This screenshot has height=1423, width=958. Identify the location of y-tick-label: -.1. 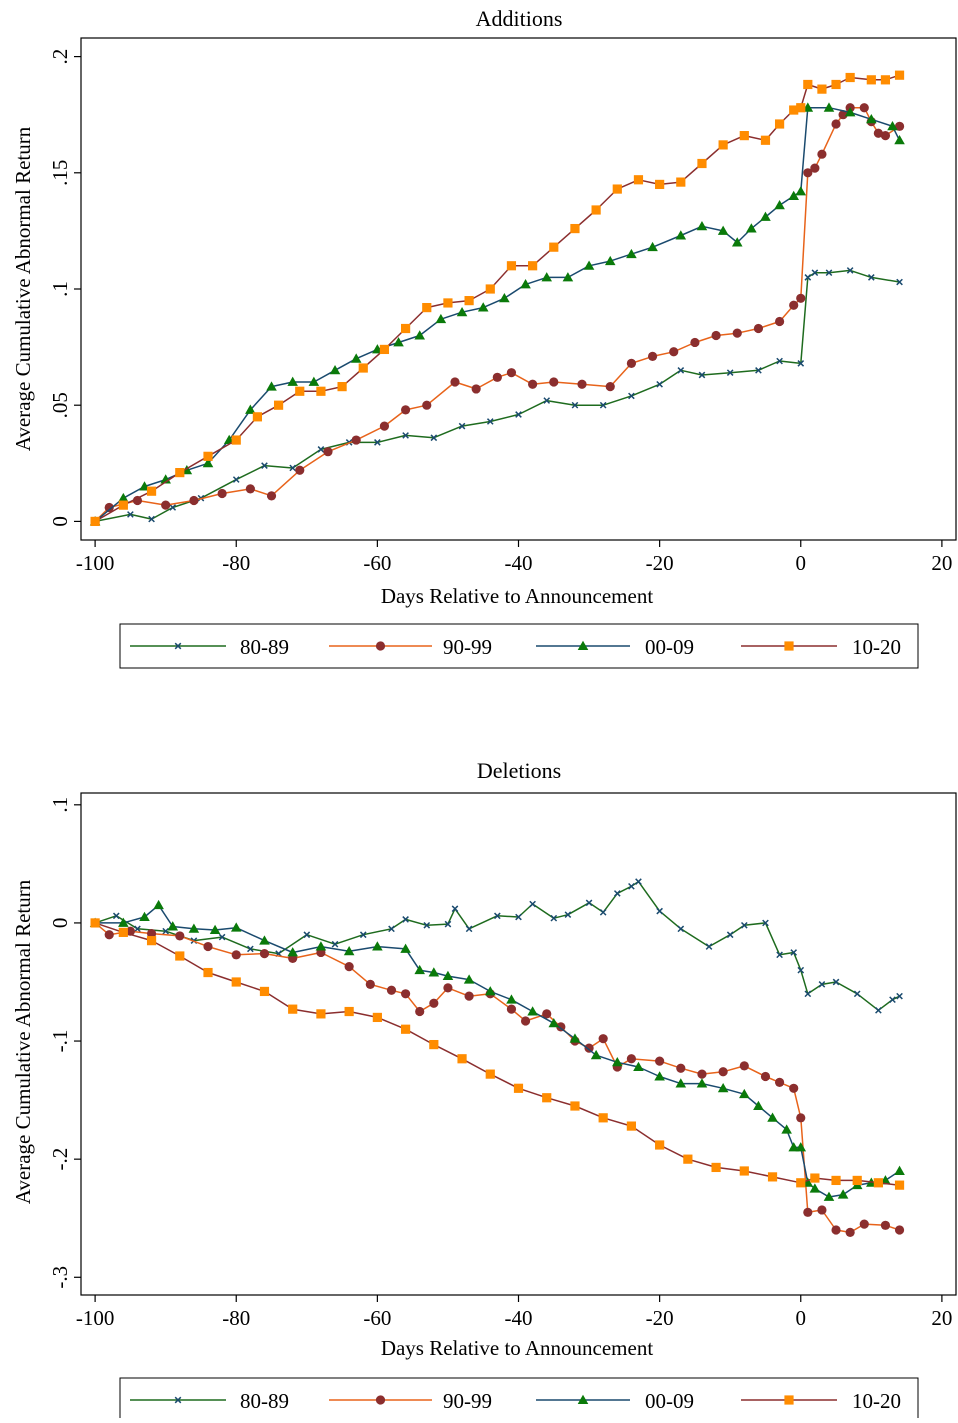
(60, 1041).